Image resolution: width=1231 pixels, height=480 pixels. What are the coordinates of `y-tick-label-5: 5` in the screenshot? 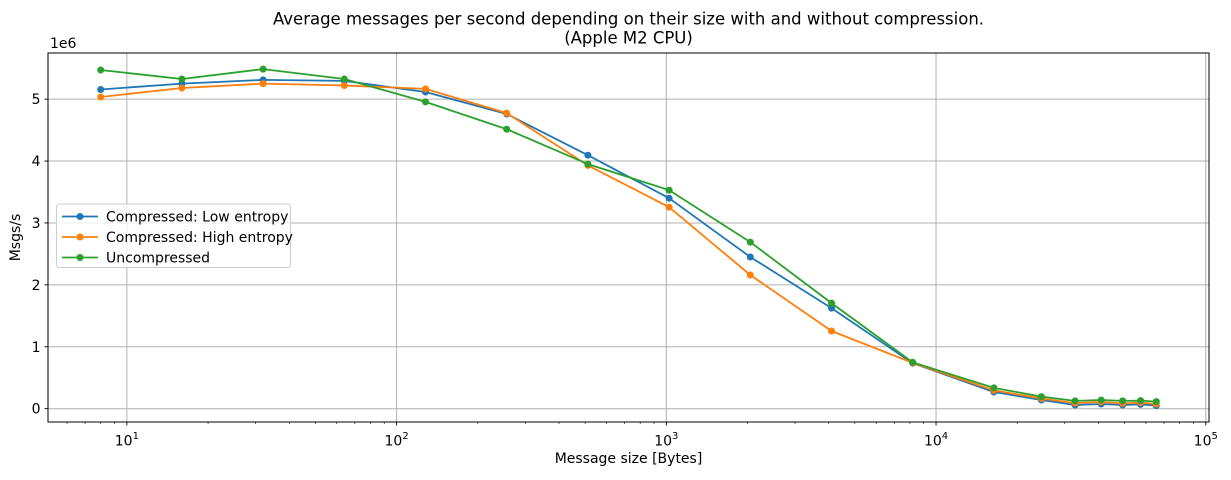 It's located at (36, 100).